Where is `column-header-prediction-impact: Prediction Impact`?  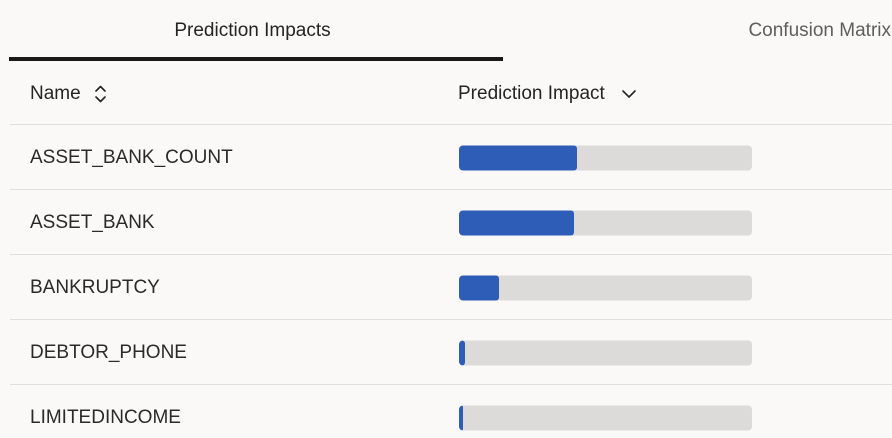 column-header-prediction-impact: Prediction Impact is located at coordinates (547, 94).